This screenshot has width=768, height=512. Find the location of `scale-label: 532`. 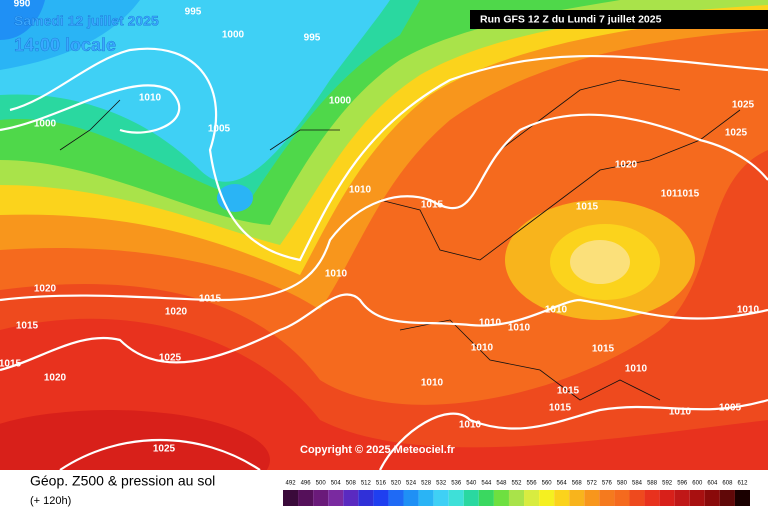

scale-label: 532 is located at coordinates (441, 484).